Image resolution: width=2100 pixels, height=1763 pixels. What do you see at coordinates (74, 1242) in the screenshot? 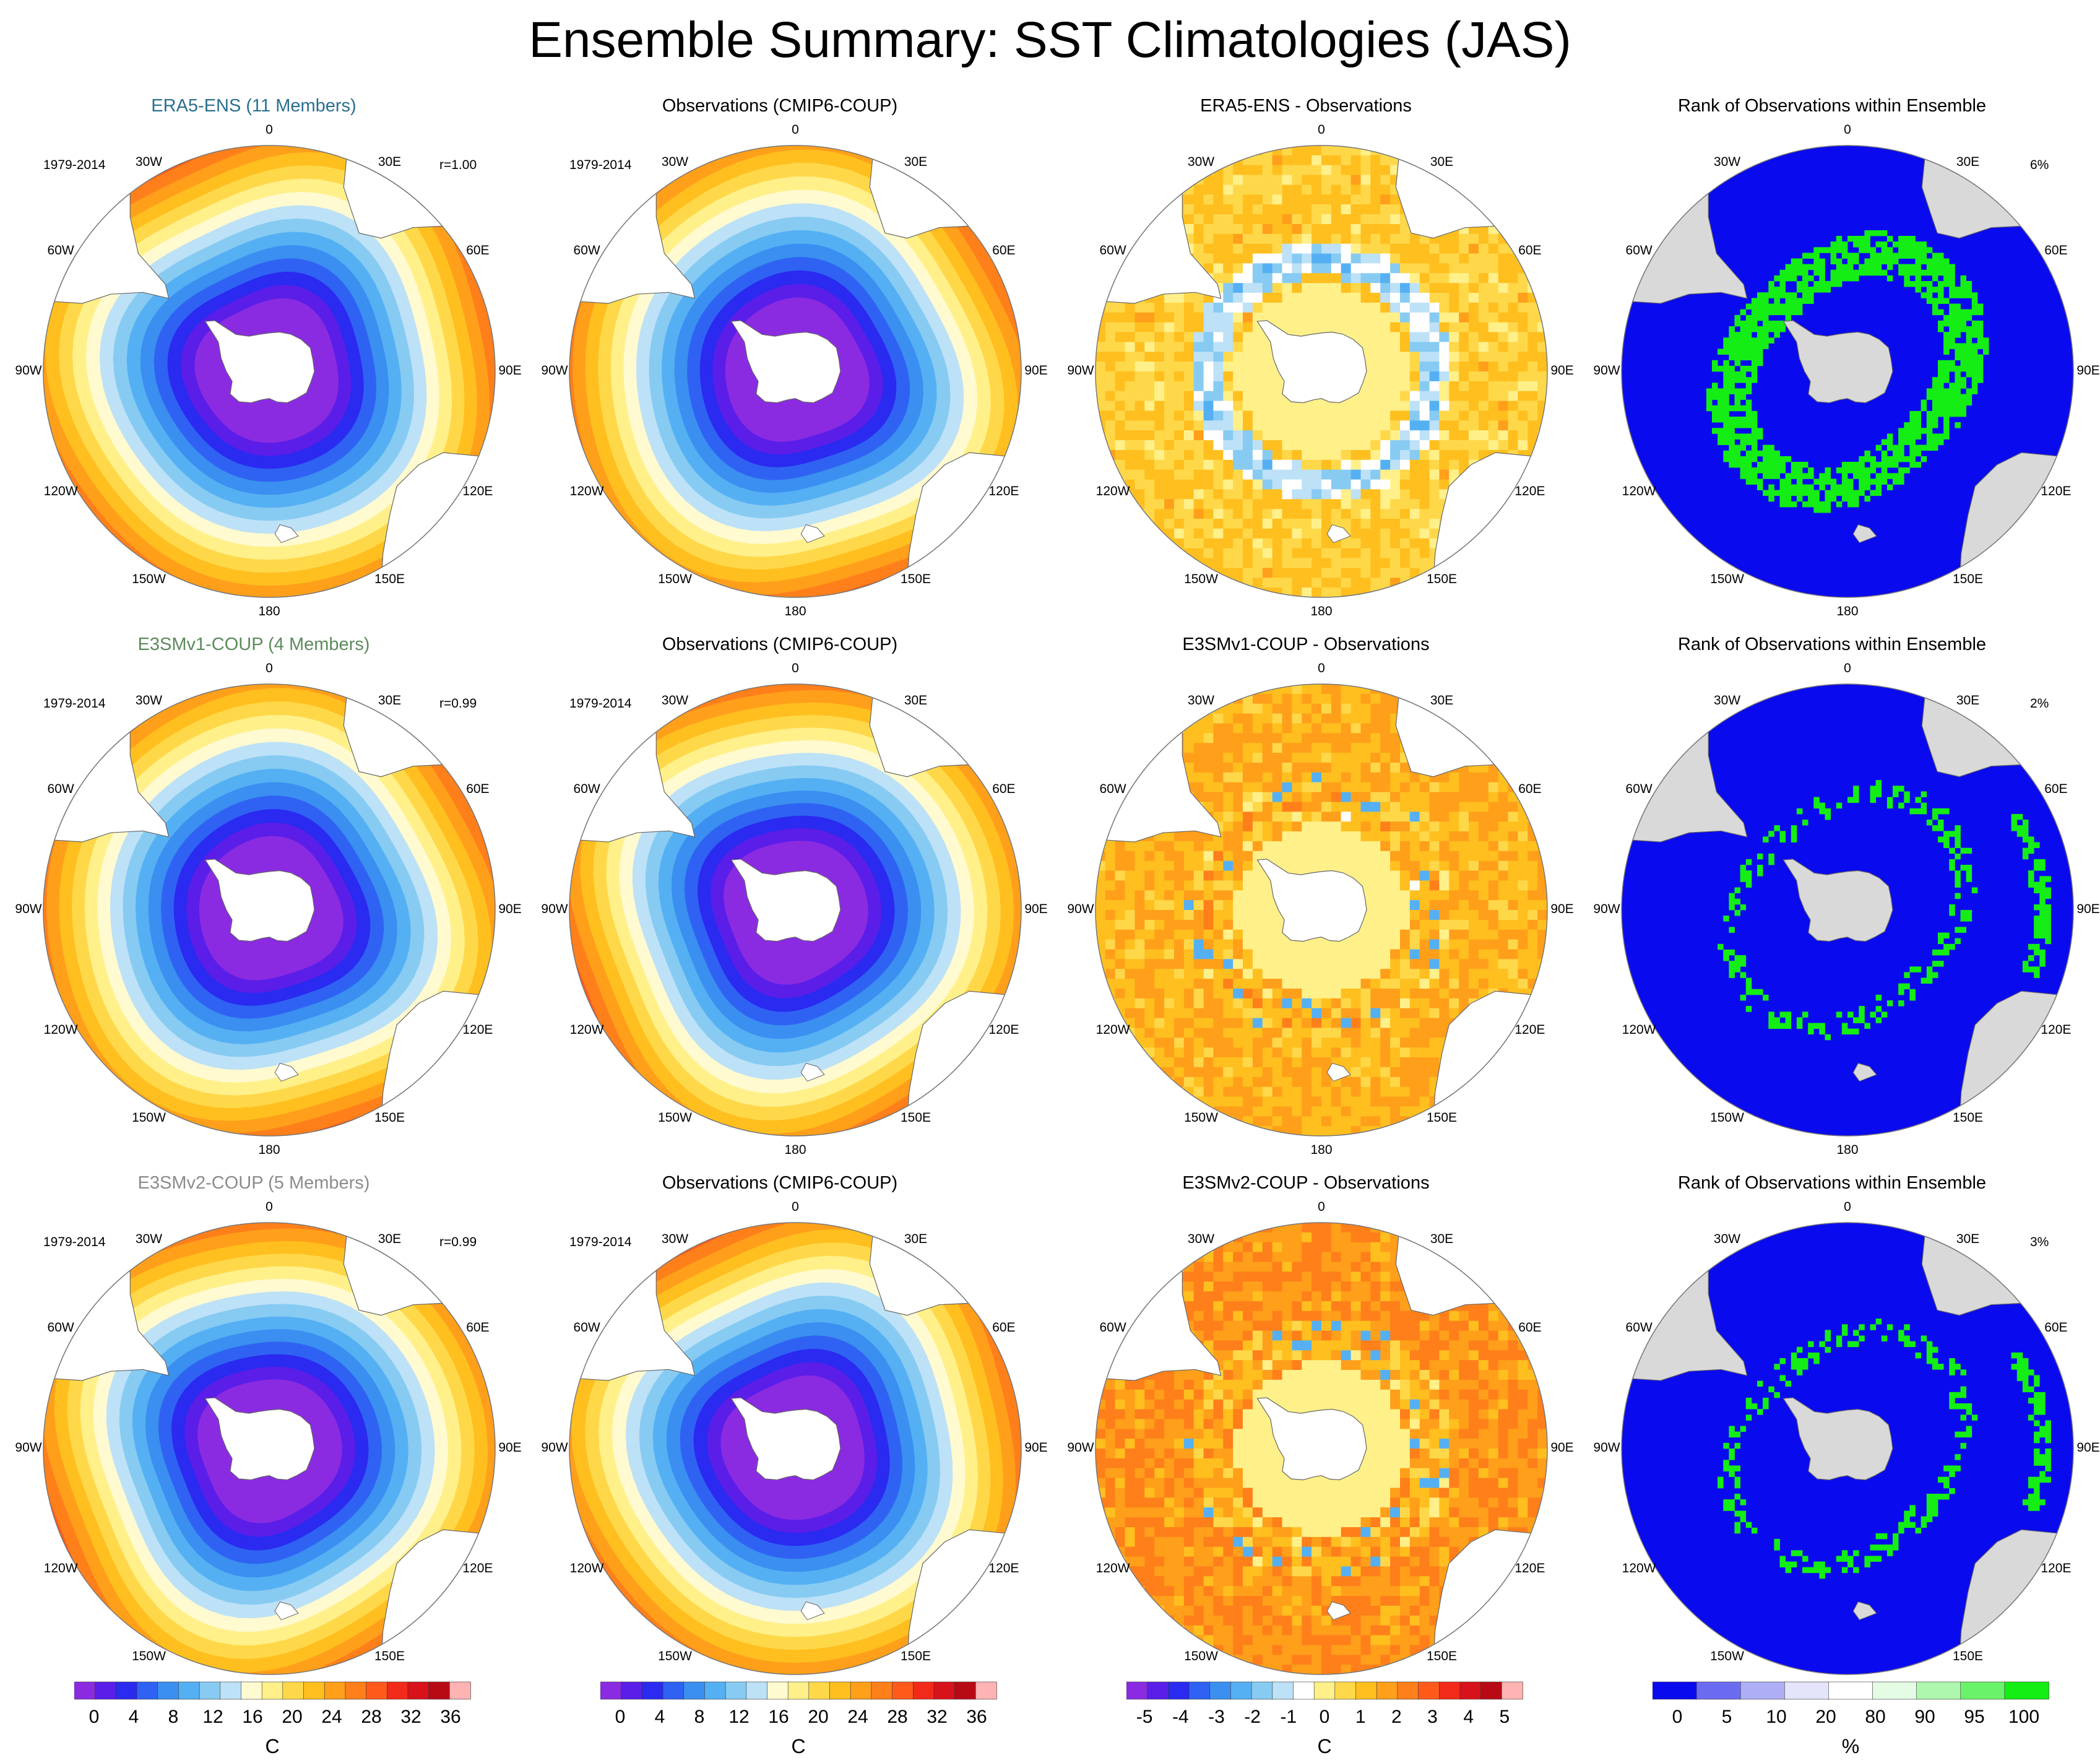
I see `period-label: 1979-2014` at bounding box center [74, 1242].